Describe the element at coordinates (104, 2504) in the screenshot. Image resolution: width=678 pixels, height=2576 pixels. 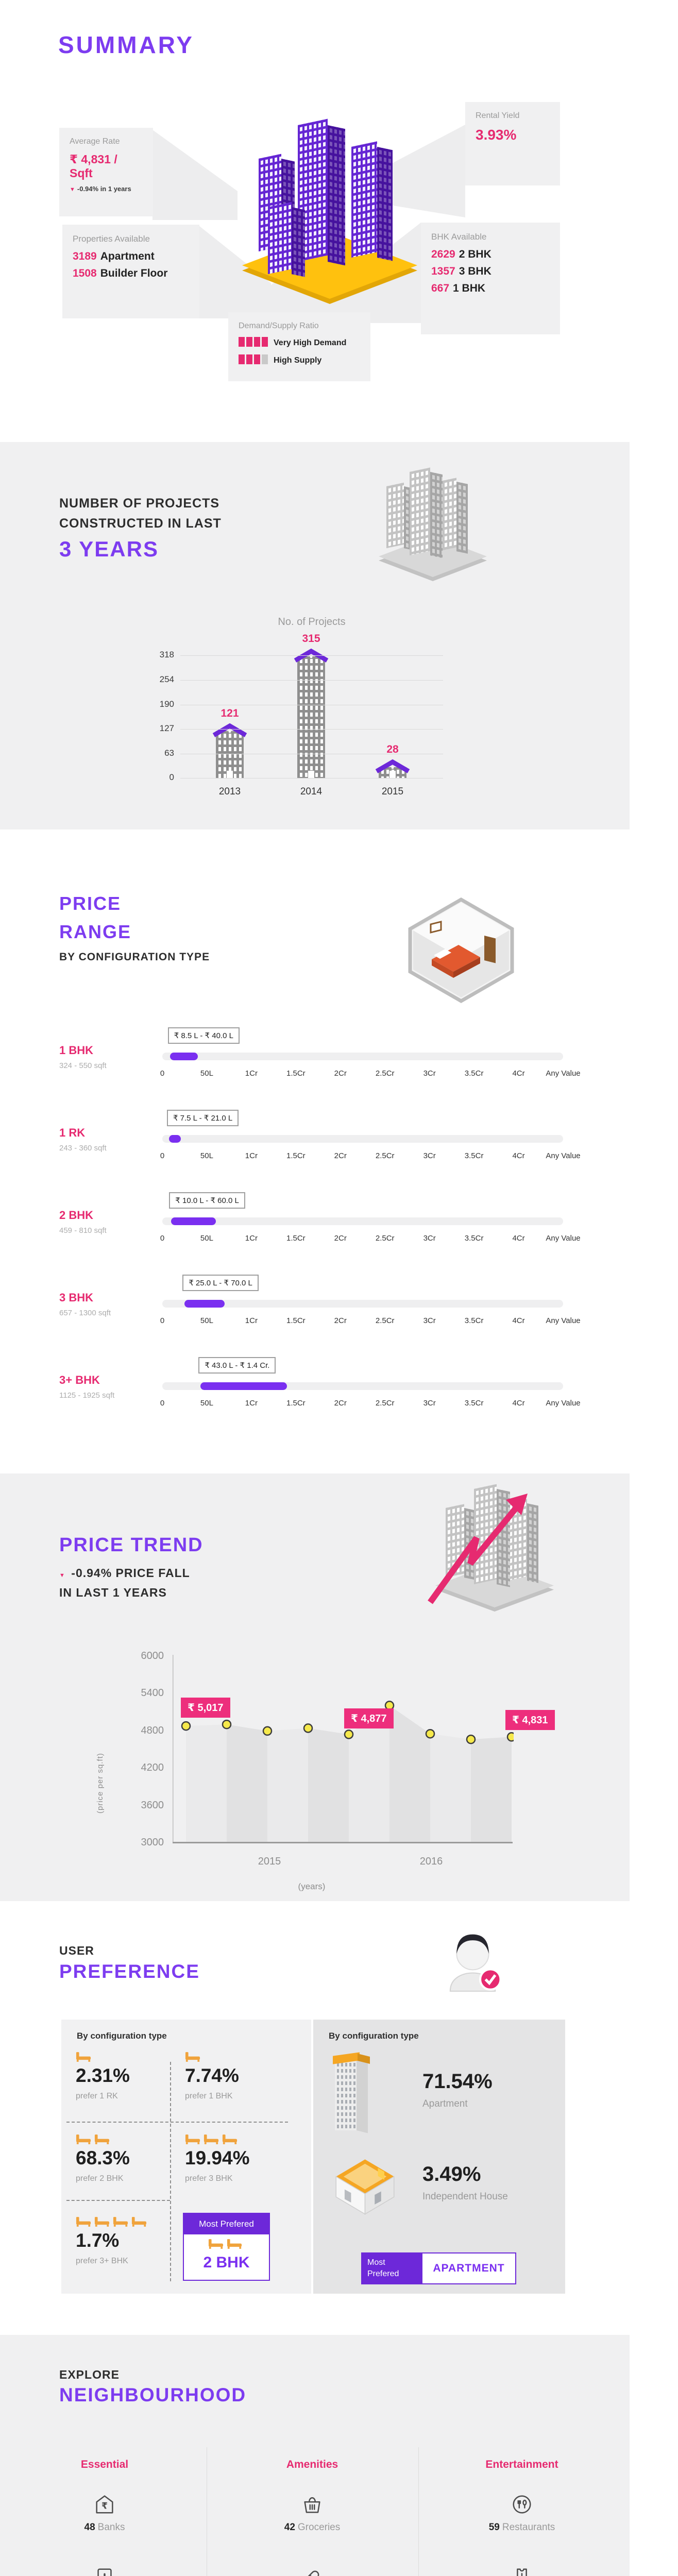
I see `bank-icon: ₹` at that location.